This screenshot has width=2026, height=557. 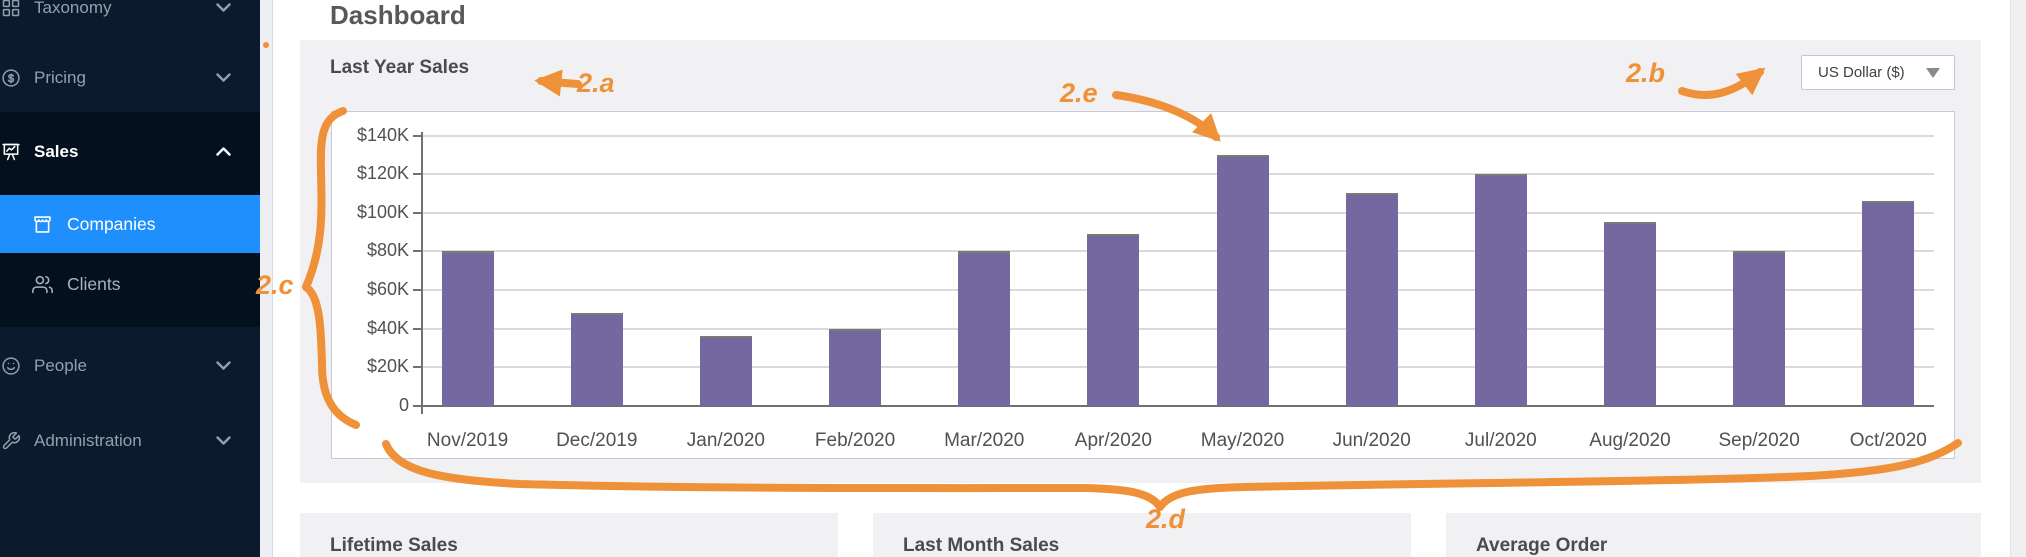 What do you see at coordinates (130, 152) in the screenshot?
I see `sidebar-item-sales: Sales` at bounding box center [130, 152].